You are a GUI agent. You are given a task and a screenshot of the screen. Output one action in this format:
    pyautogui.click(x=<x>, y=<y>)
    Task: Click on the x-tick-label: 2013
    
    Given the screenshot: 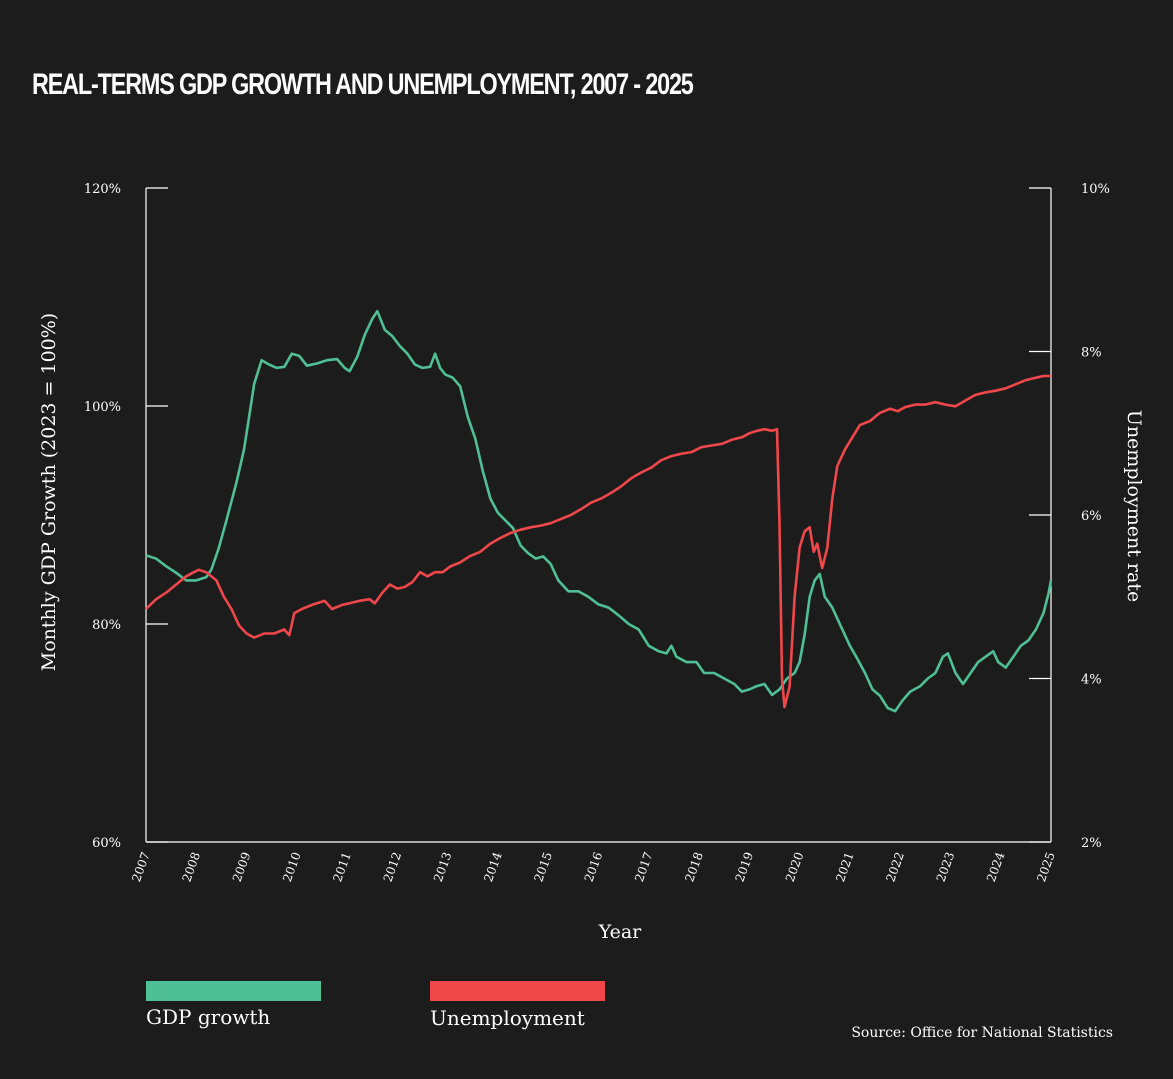 What is the action you would take?
    pyautogui.click(x=443, y=866)
    